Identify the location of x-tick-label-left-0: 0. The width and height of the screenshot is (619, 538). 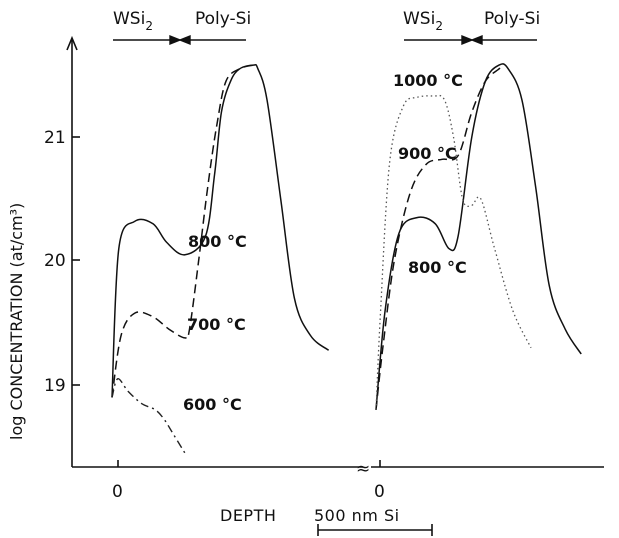
(117, 492).